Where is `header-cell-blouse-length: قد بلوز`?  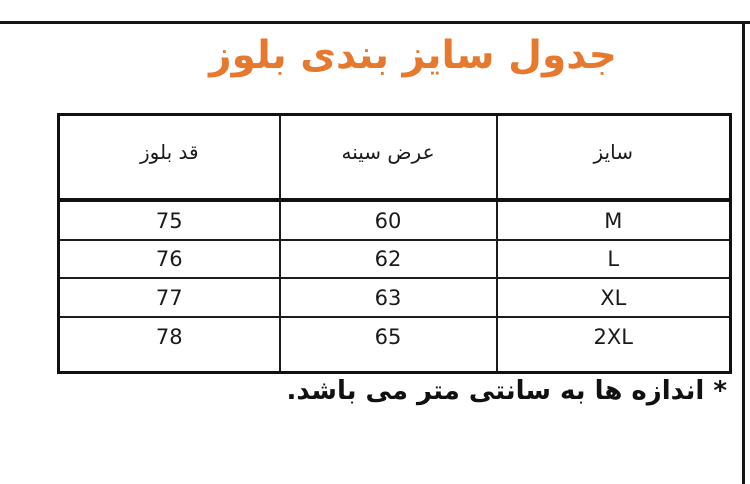
header-cell-blouse-length: قد بلوز is located at coordinates (169, 157).